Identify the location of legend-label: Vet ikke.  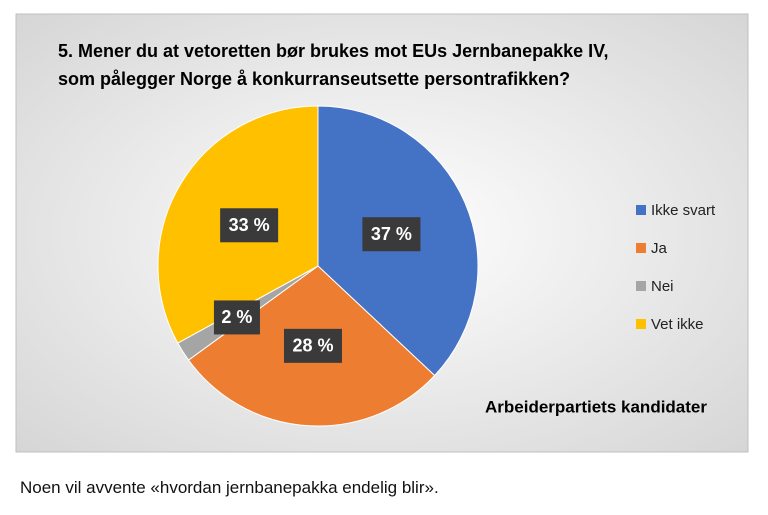
(677, 324).